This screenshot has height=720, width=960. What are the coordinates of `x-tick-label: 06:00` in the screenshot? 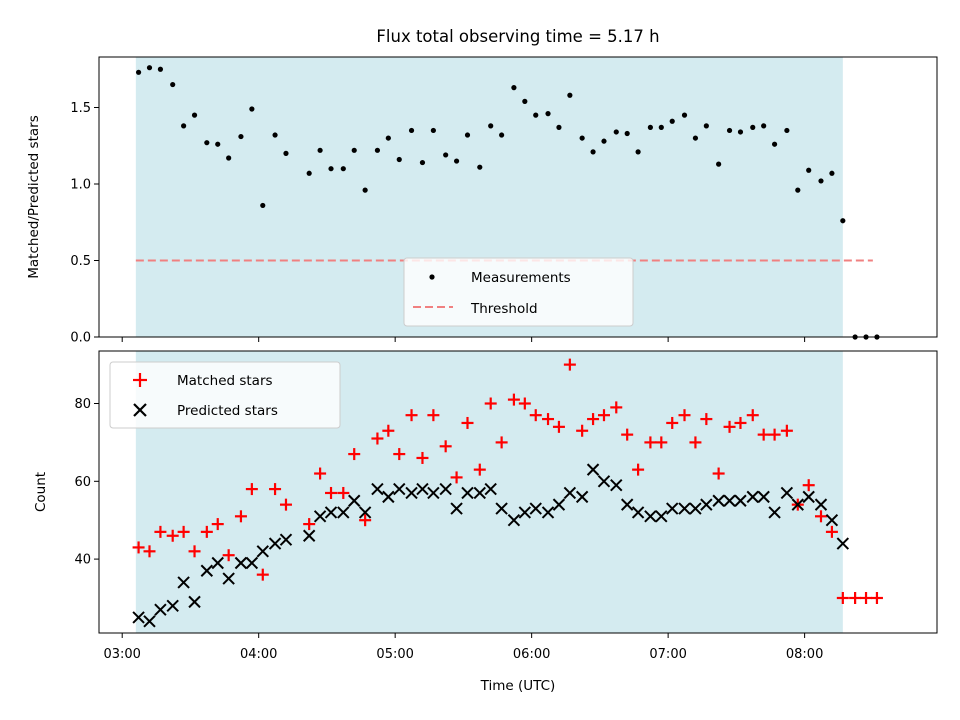 It's located at (531, 654).